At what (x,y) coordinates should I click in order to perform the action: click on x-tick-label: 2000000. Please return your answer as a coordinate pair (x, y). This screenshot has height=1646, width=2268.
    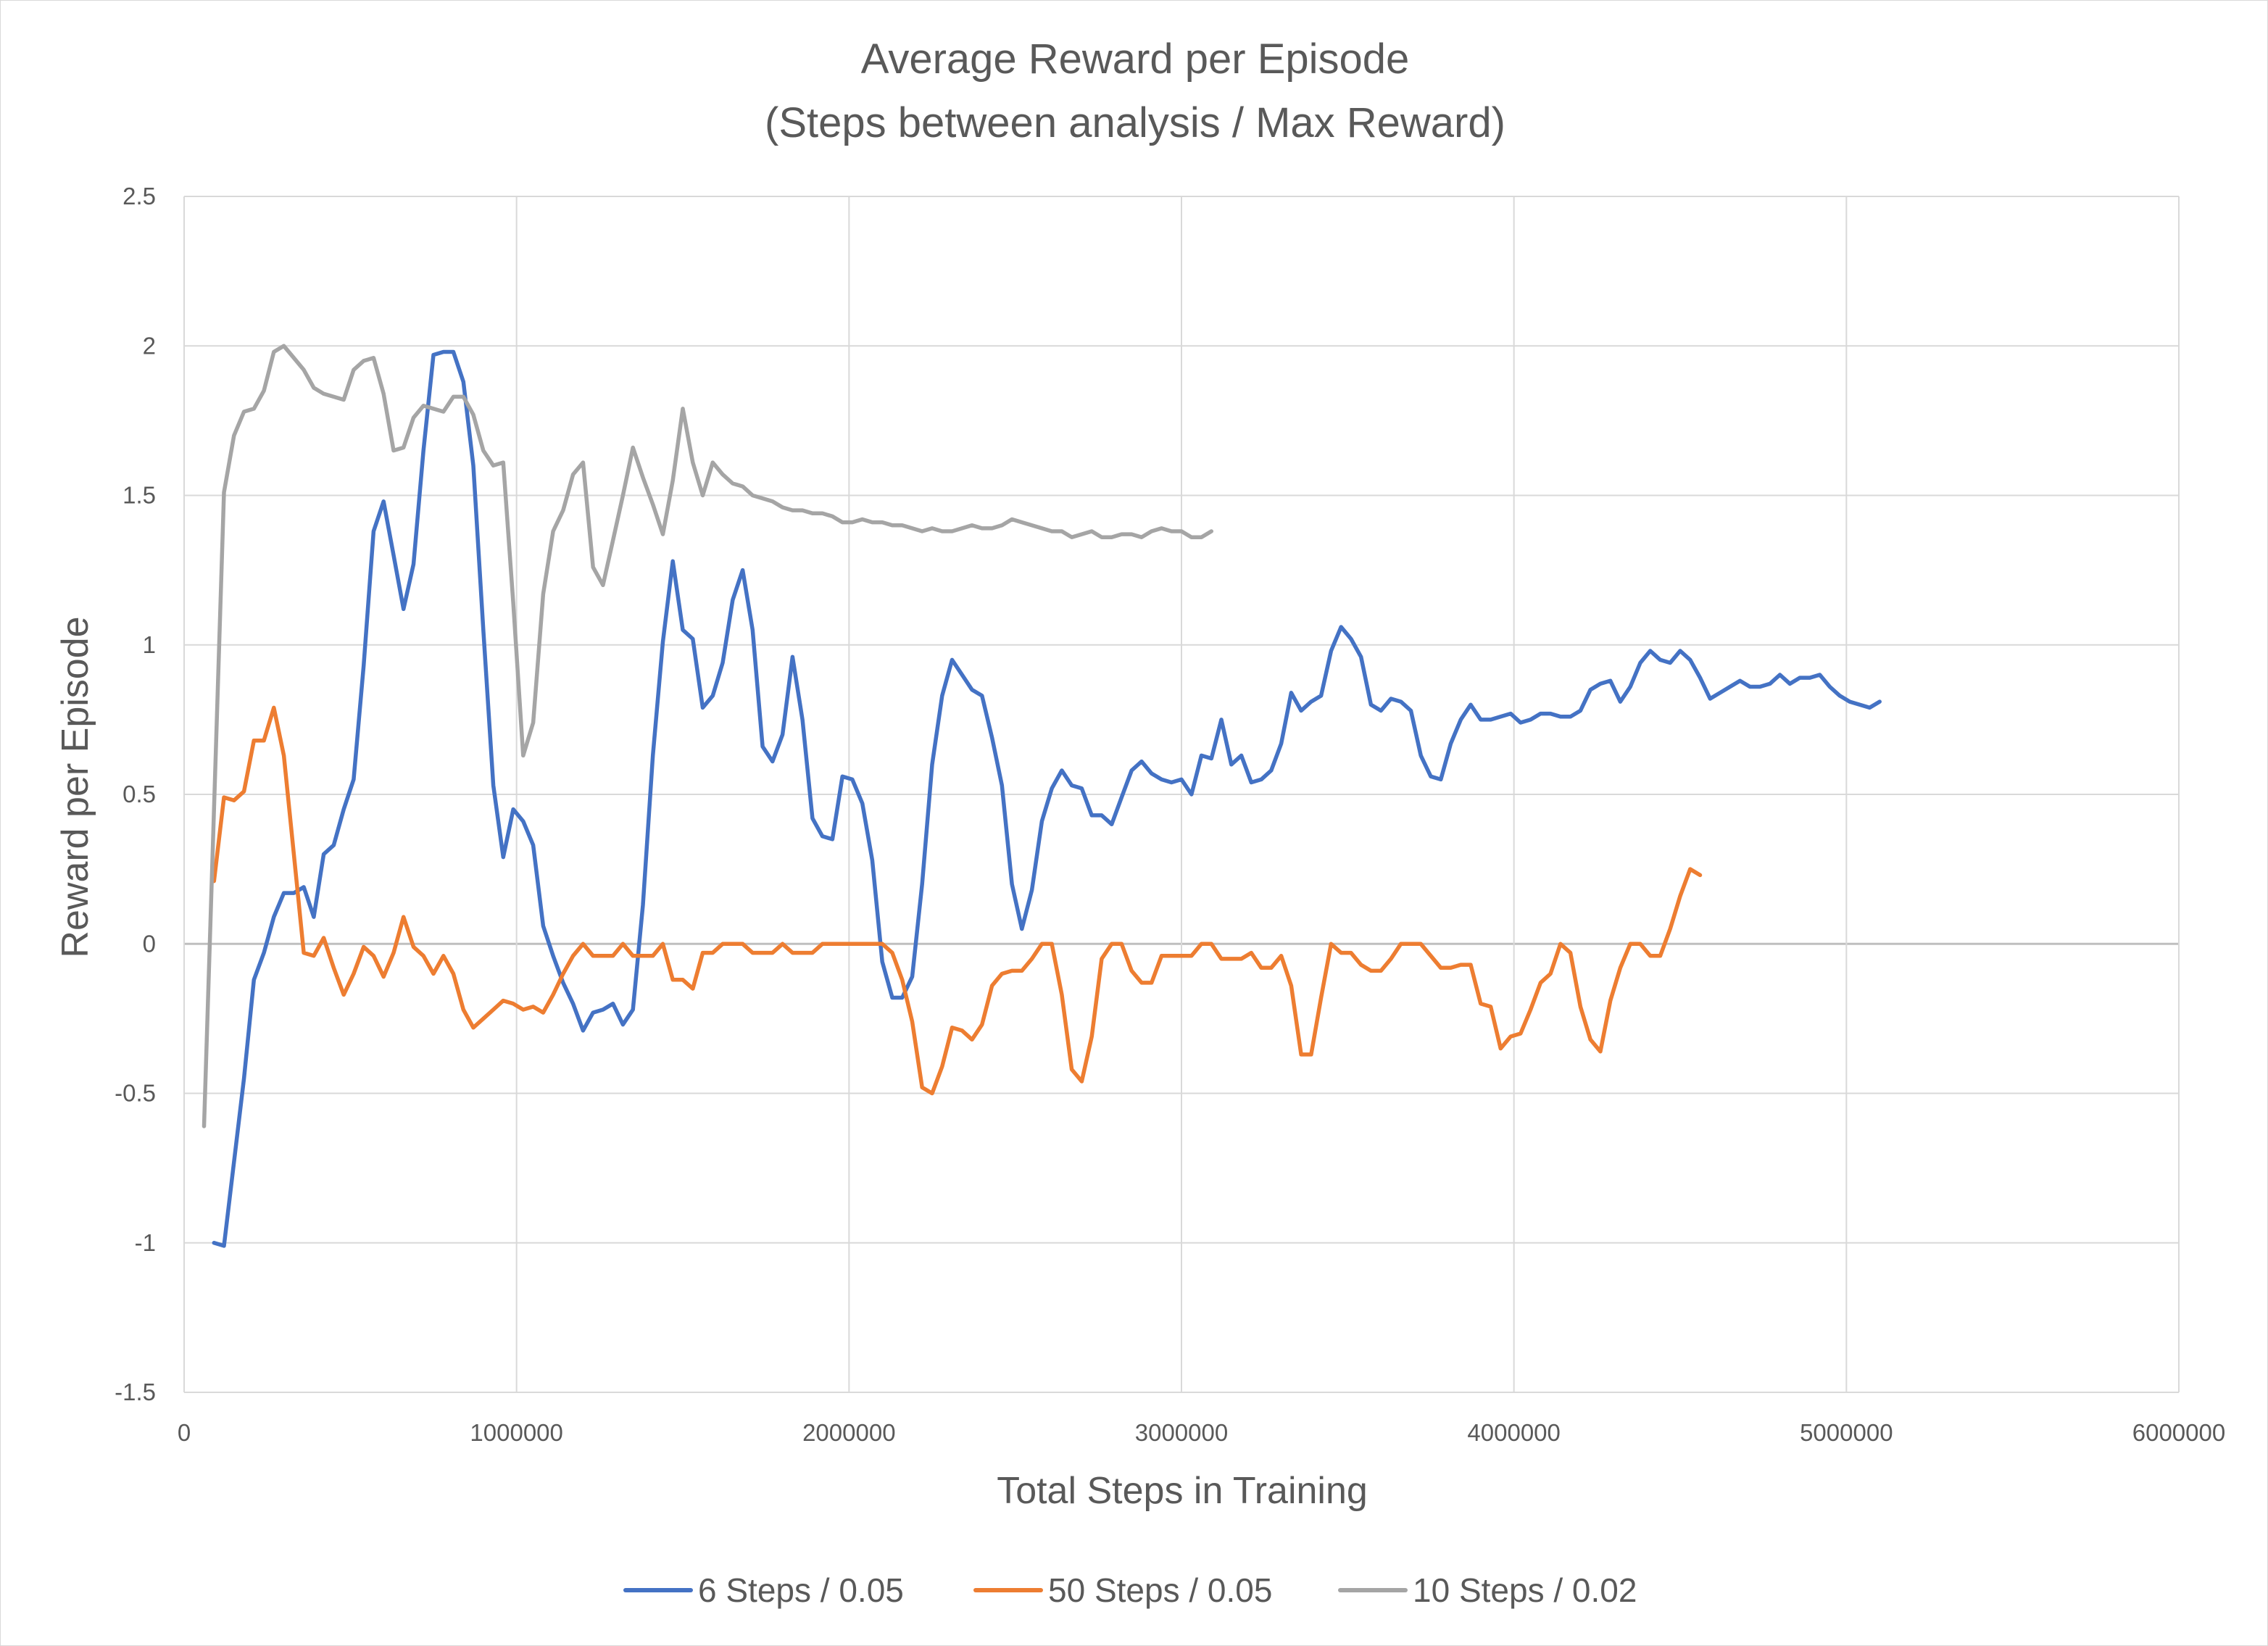
    Looking at the image, I should click on (848, 1433).